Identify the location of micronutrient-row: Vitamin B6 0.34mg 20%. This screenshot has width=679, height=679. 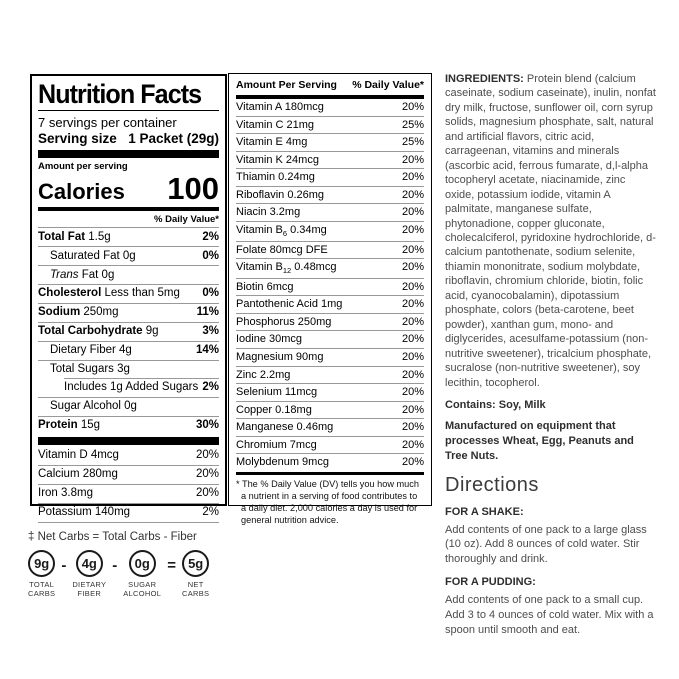
(330, 232).